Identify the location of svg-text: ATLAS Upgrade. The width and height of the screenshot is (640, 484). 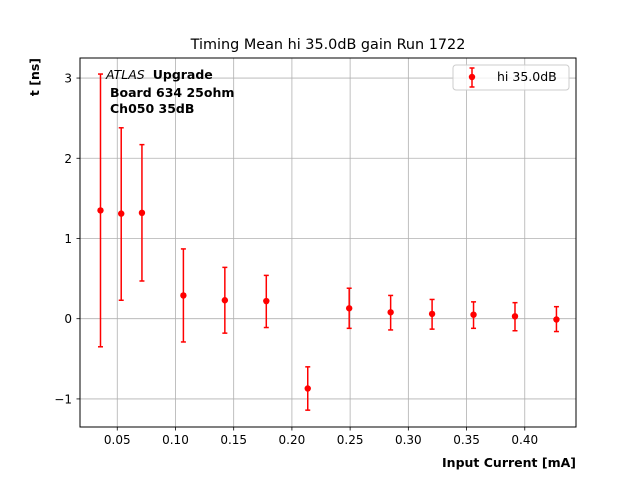
(159, 74).